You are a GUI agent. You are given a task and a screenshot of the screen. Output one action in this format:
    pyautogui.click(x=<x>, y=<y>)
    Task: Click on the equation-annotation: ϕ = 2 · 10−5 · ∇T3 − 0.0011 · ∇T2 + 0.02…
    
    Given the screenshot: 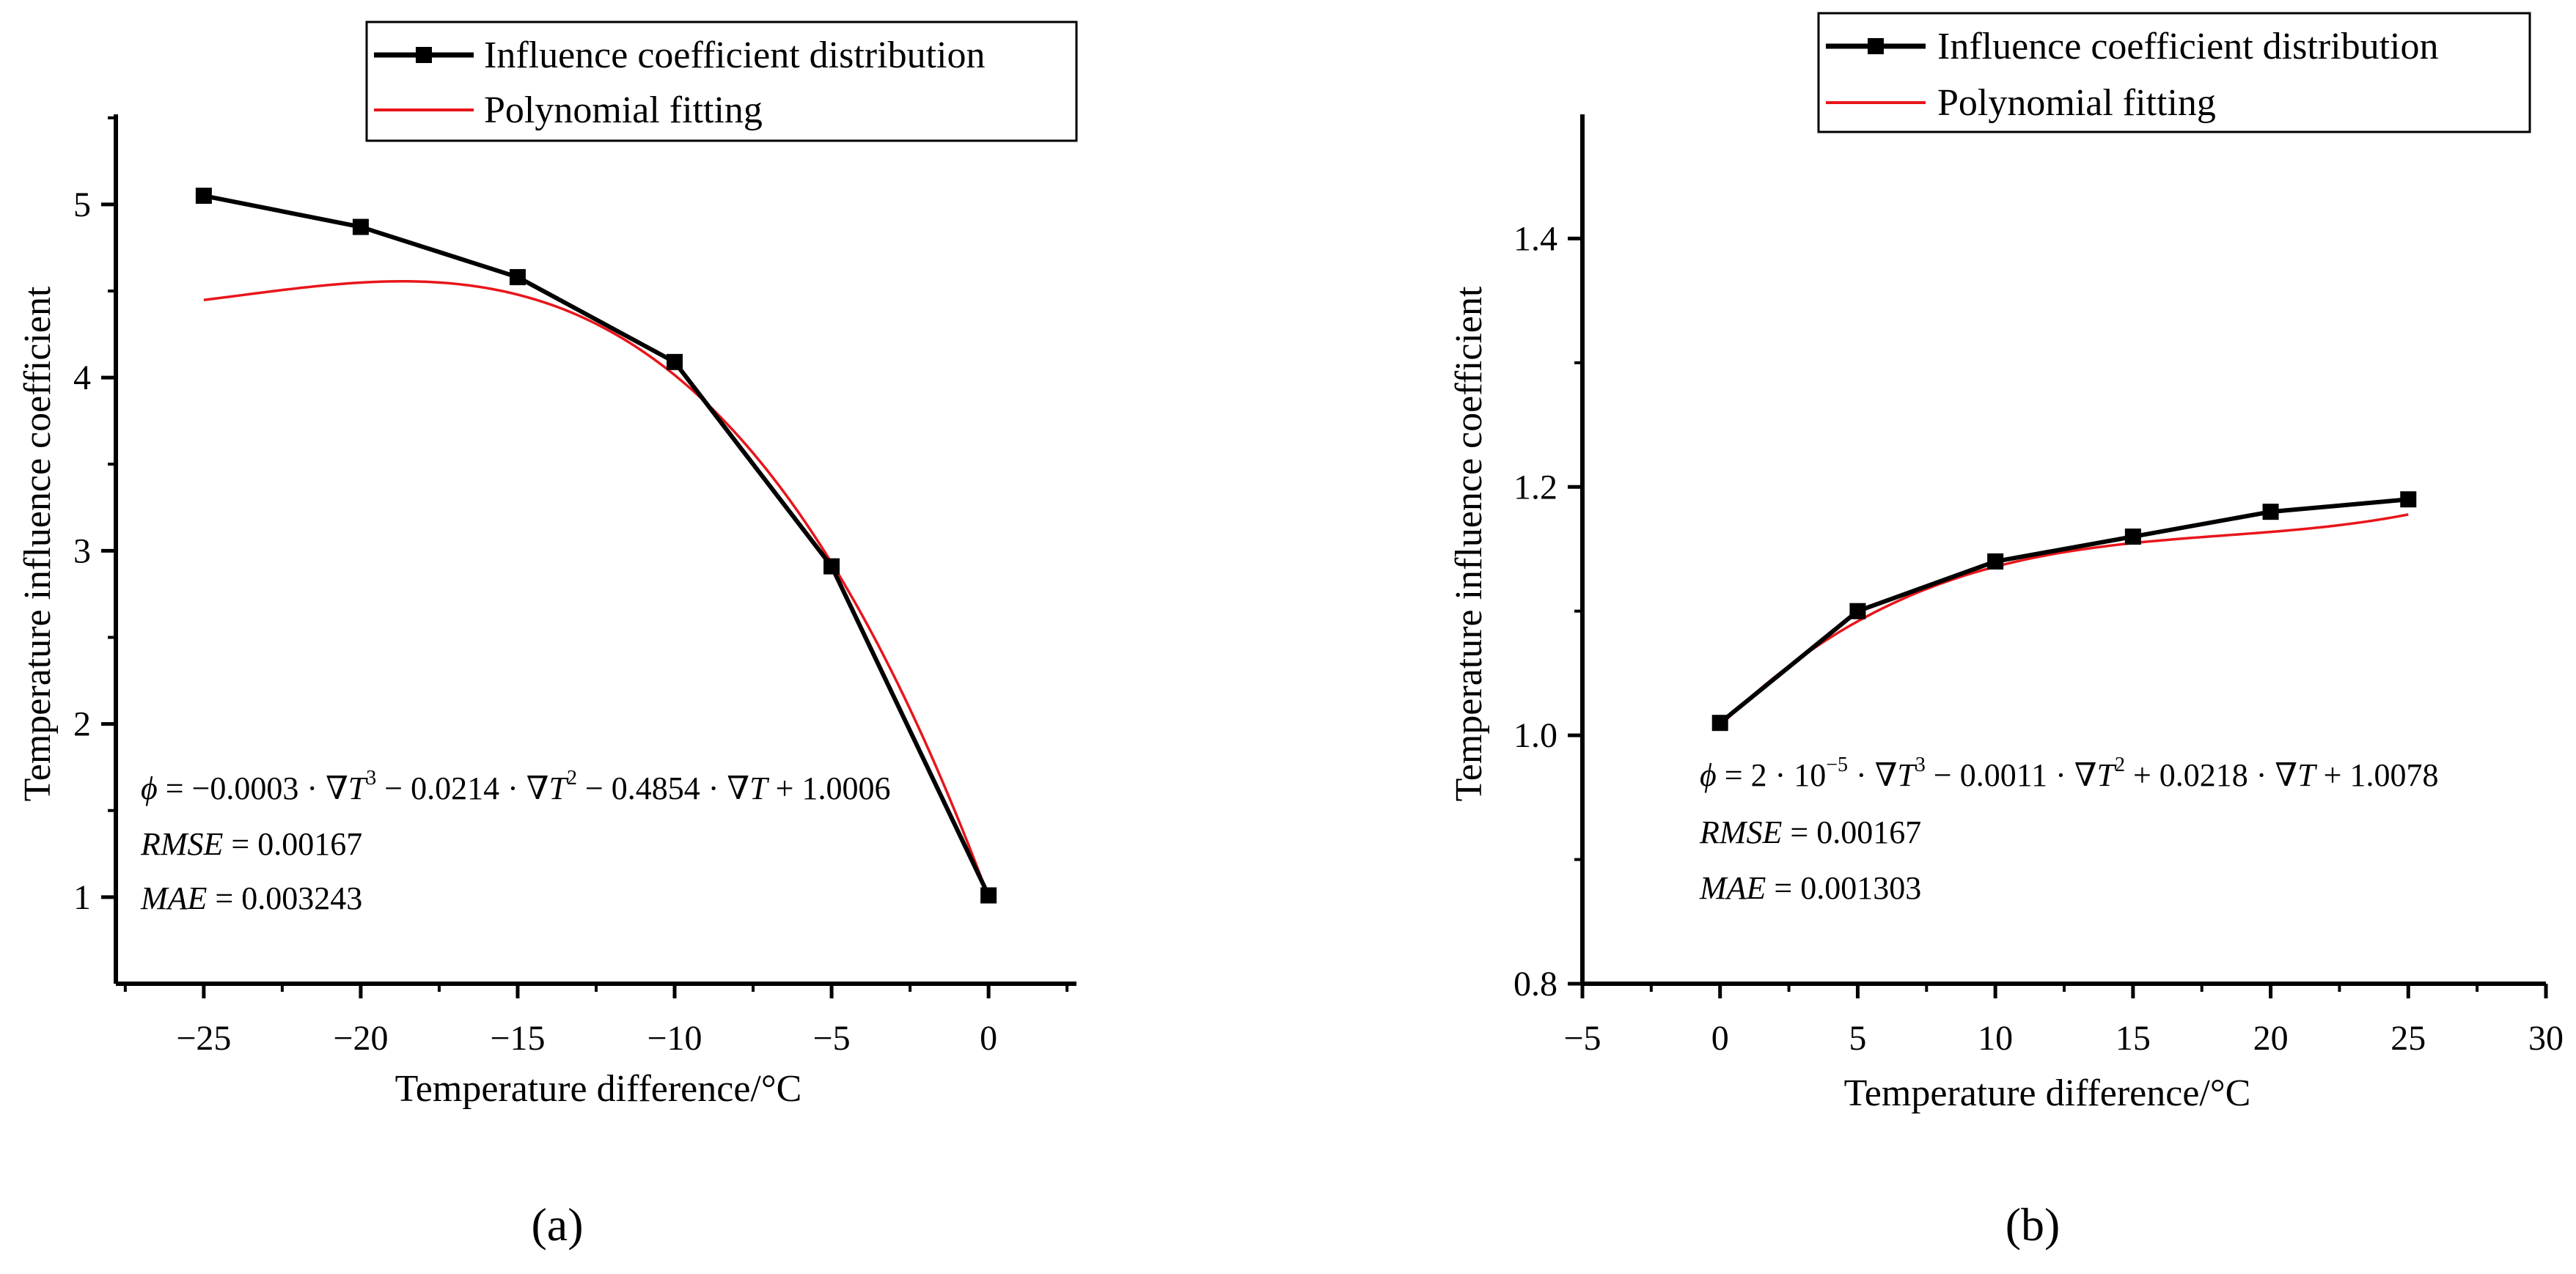 What is the action you would take?
    pyautogui.click(x=2069, y=830)
    